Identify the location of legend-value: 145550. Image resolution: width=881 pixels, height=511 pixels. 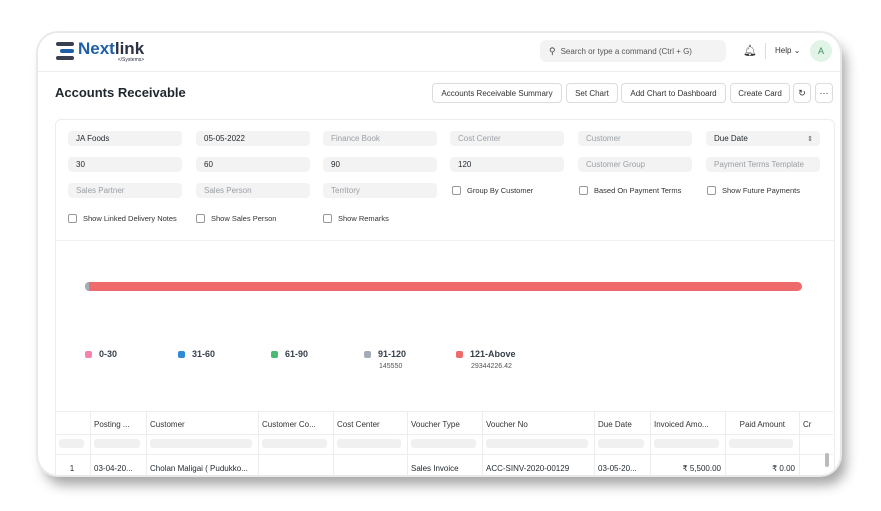
(391, 366).